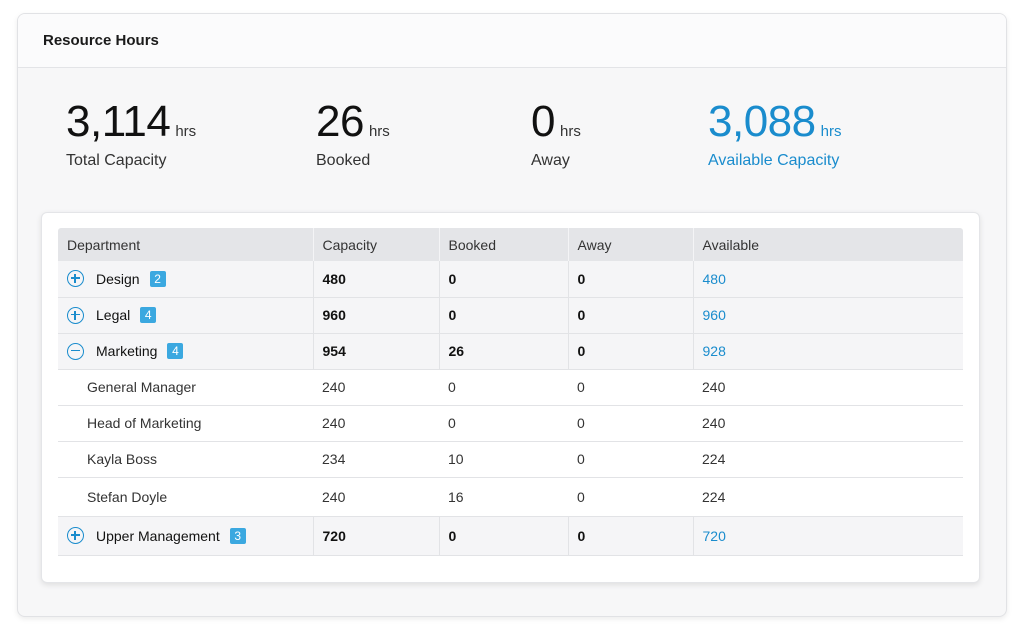 The width and height of the screenshot is (1024, 636). I want to click on department-name: Legal, so click(113, 315).